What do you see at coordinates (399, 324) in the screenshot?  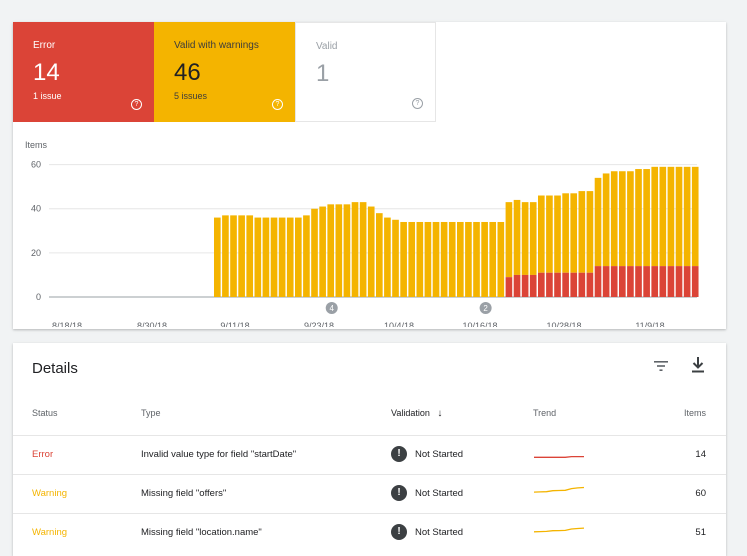 I see `x-tick-label: 10/4/18` at bounding box center [399, 324].